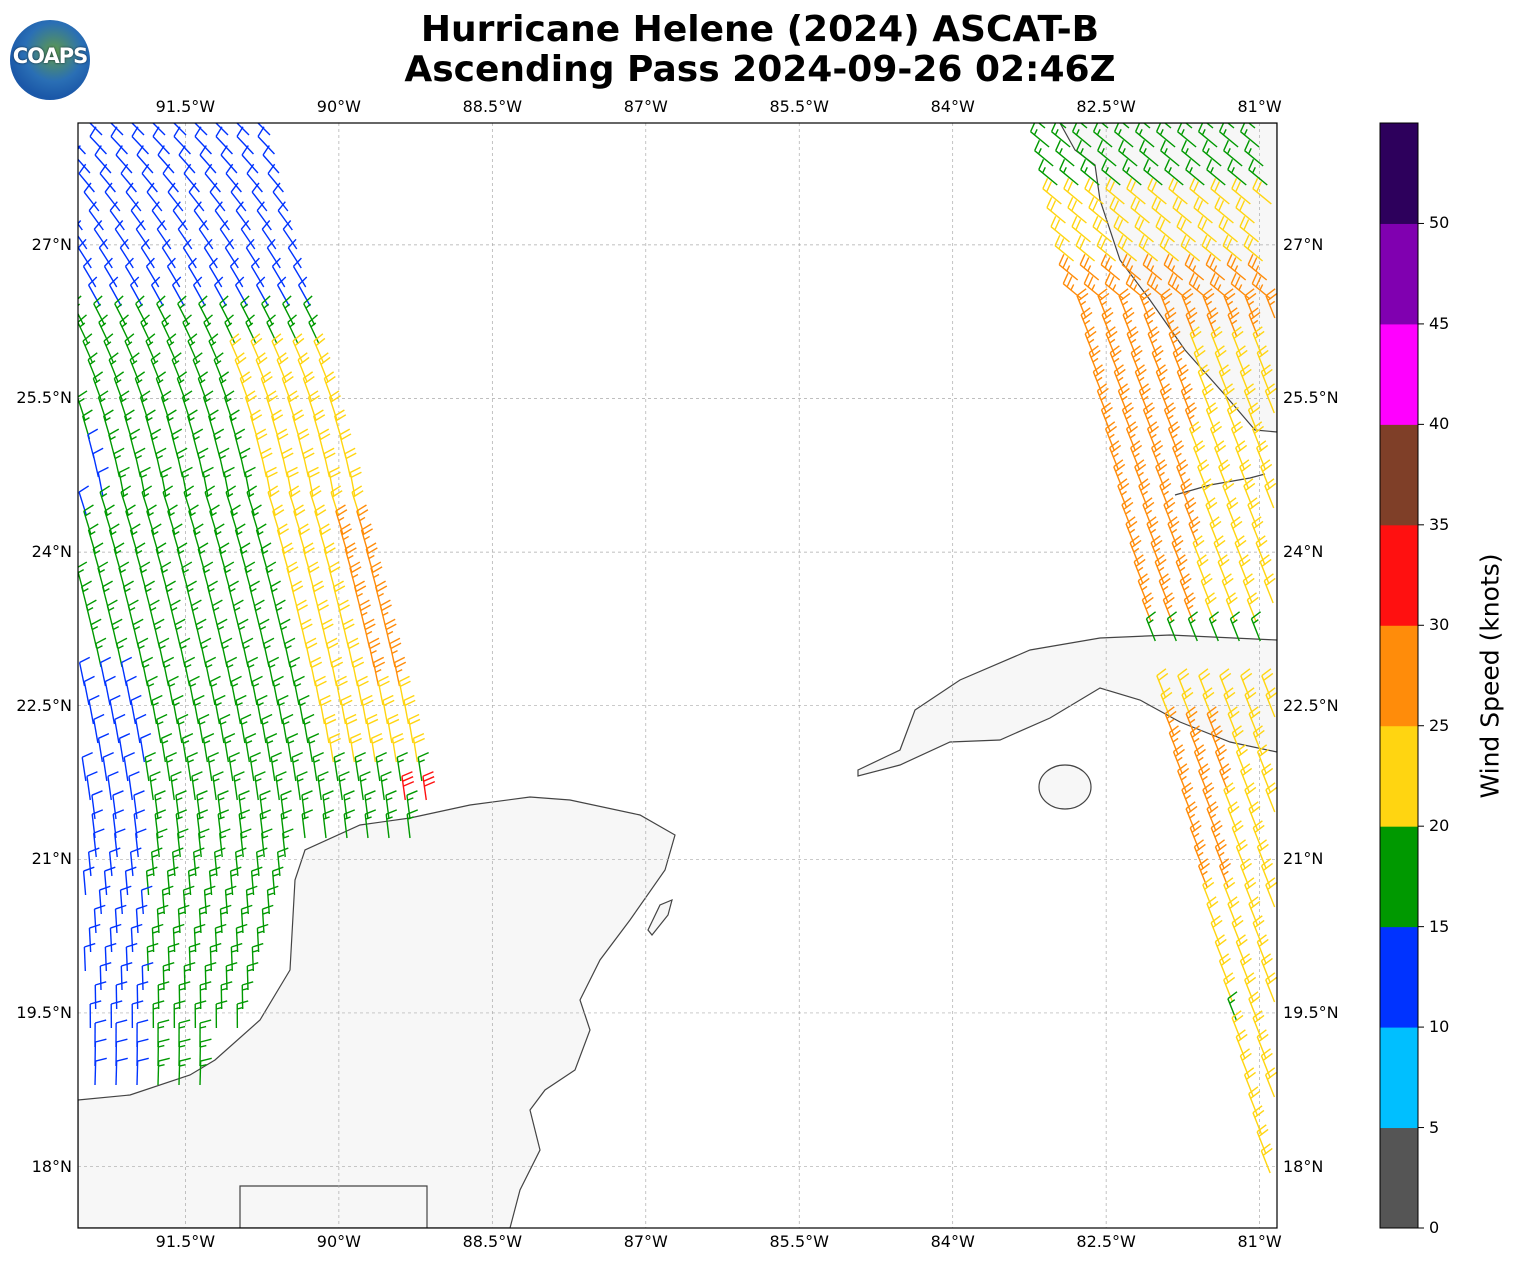 The width and height of the screenshot is (1517, 1264). I want to click on colorbar-tick-label: 35, so click(1439, 524).